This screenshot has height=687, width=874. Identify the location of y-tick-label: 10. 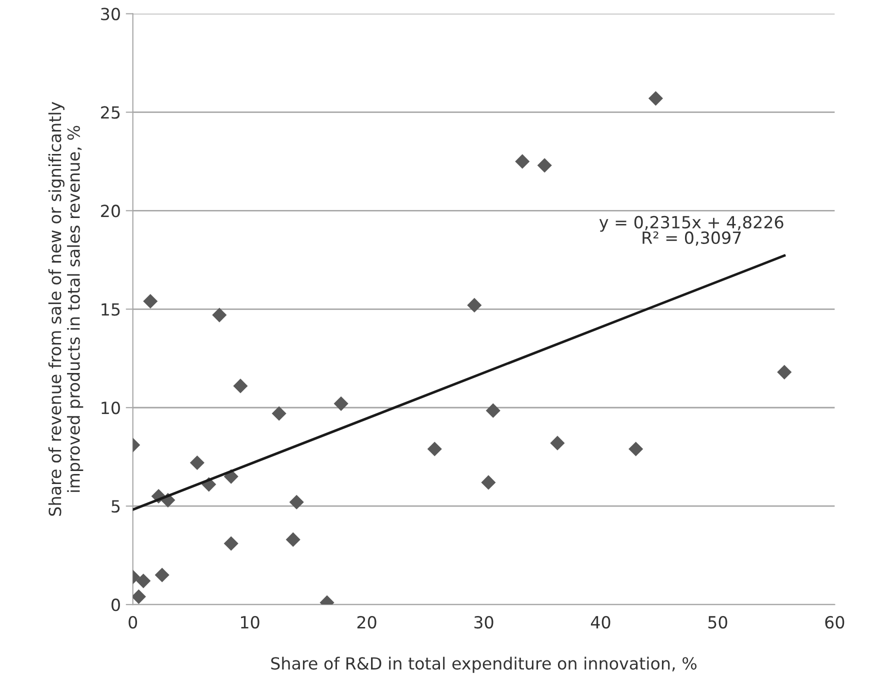
(111, 408).